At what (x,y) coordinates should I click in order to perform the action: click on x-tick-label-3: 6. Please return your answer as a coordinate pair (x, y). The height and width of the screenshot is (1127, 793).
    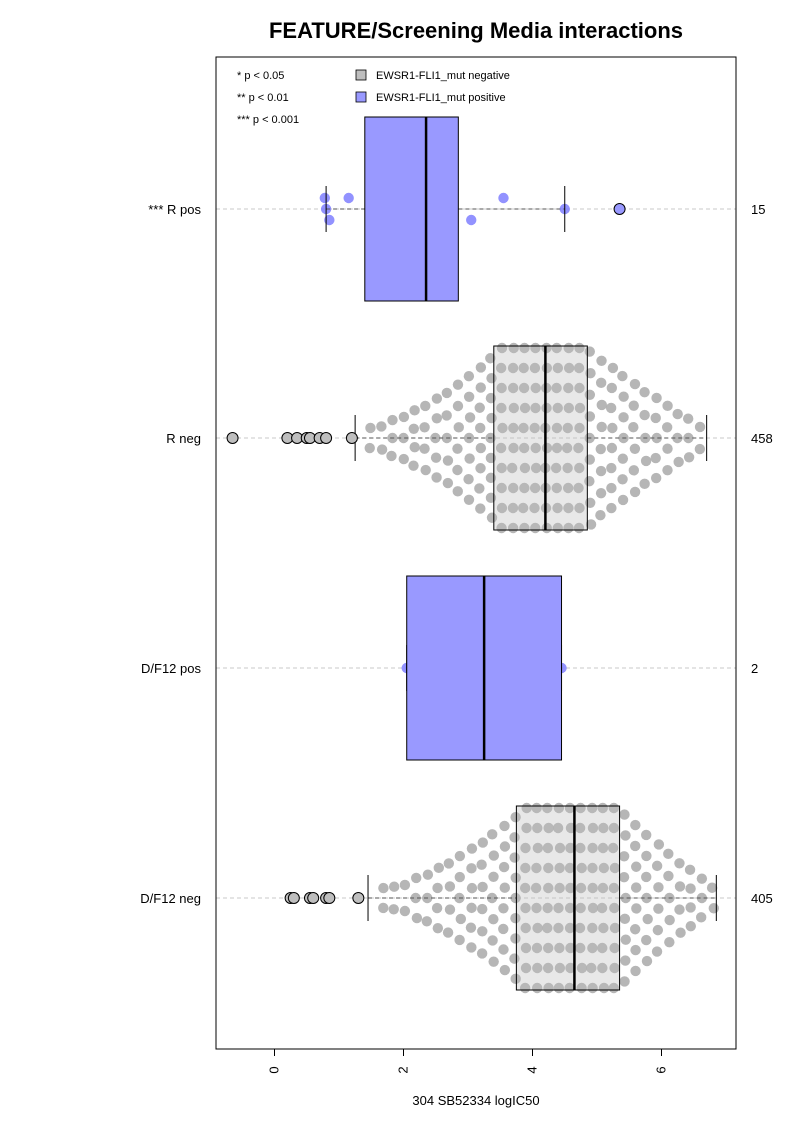
    Looking at the image, I should click on (661, 1069).